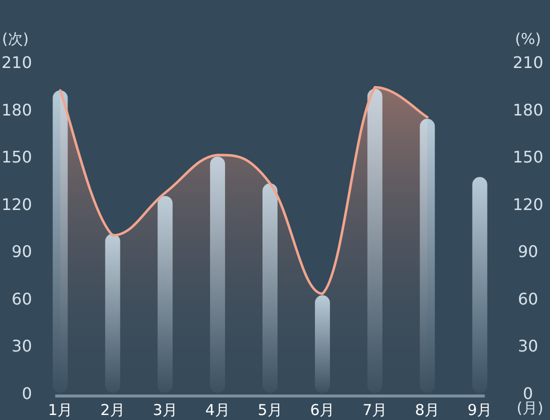 The width and height of the screenshot is (550, 420). What do you see at coordinates (27, 393) in the screenshot?
I see `y-tick-label: 0` at bounding box center [27, 393].